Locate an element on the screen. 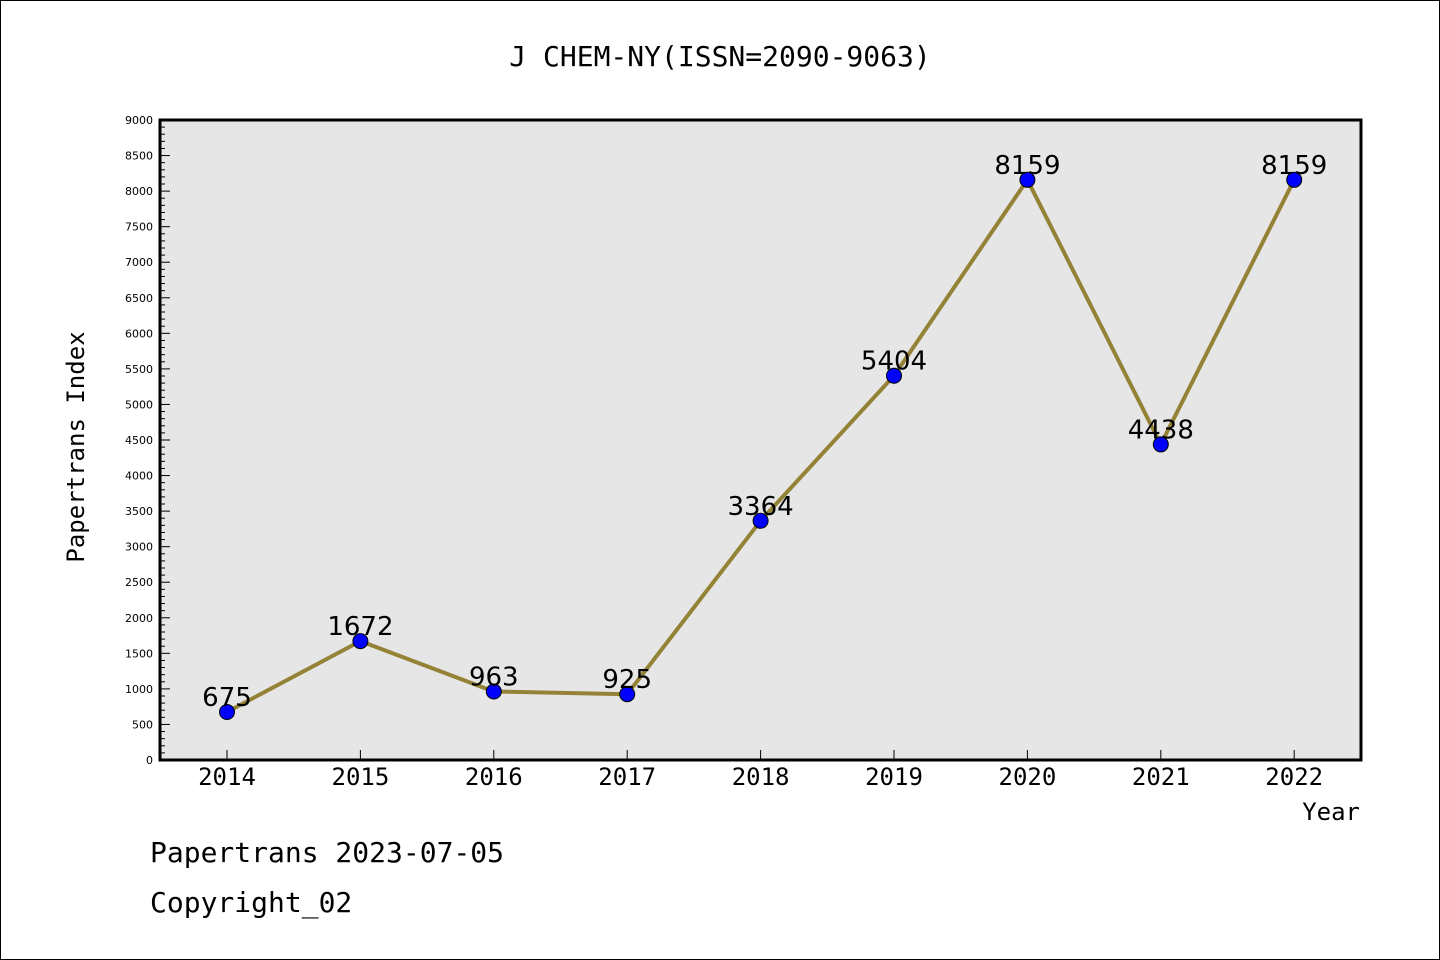  y-tick-label: 500 is located at coordinates (142, 724).